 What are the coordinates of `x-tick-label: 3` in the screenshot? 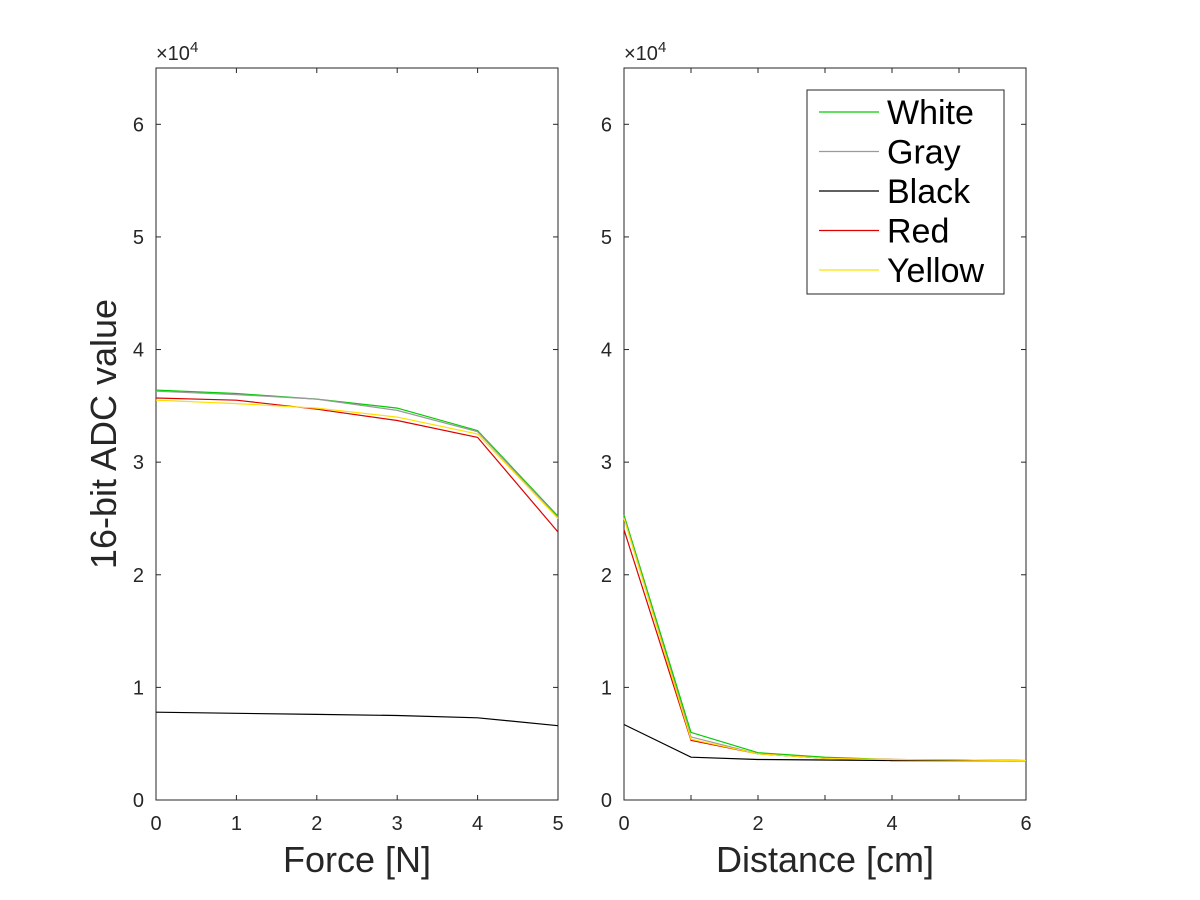 It's located at (397, 824).